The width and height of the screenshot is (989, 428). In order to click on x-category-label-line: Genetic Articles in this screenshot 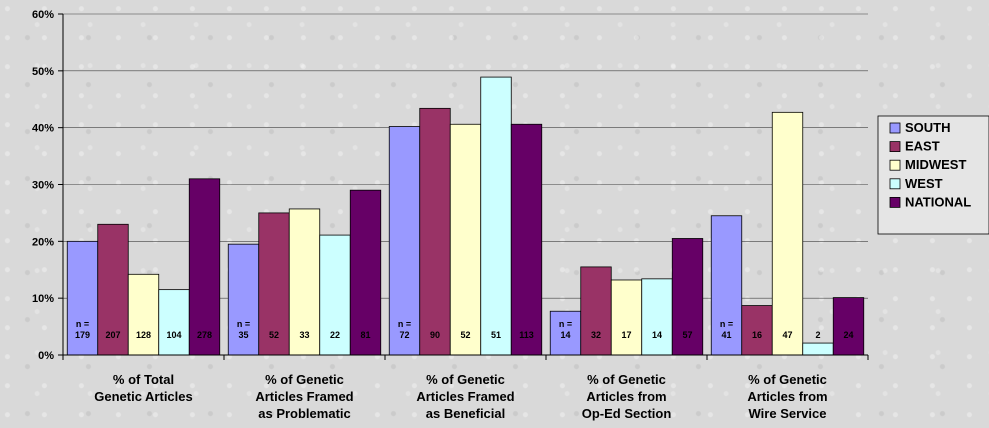, I will do `click(143, 396)`.